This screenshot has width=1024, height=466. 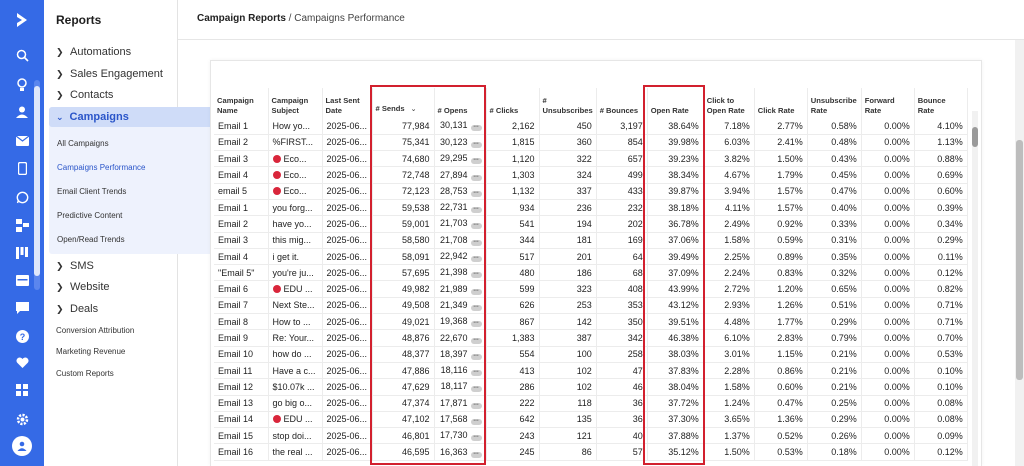 What do you see at coordinates (975, 288) in the screenshot?
I see `table-scrollbar` at bounding box center [975, 288].